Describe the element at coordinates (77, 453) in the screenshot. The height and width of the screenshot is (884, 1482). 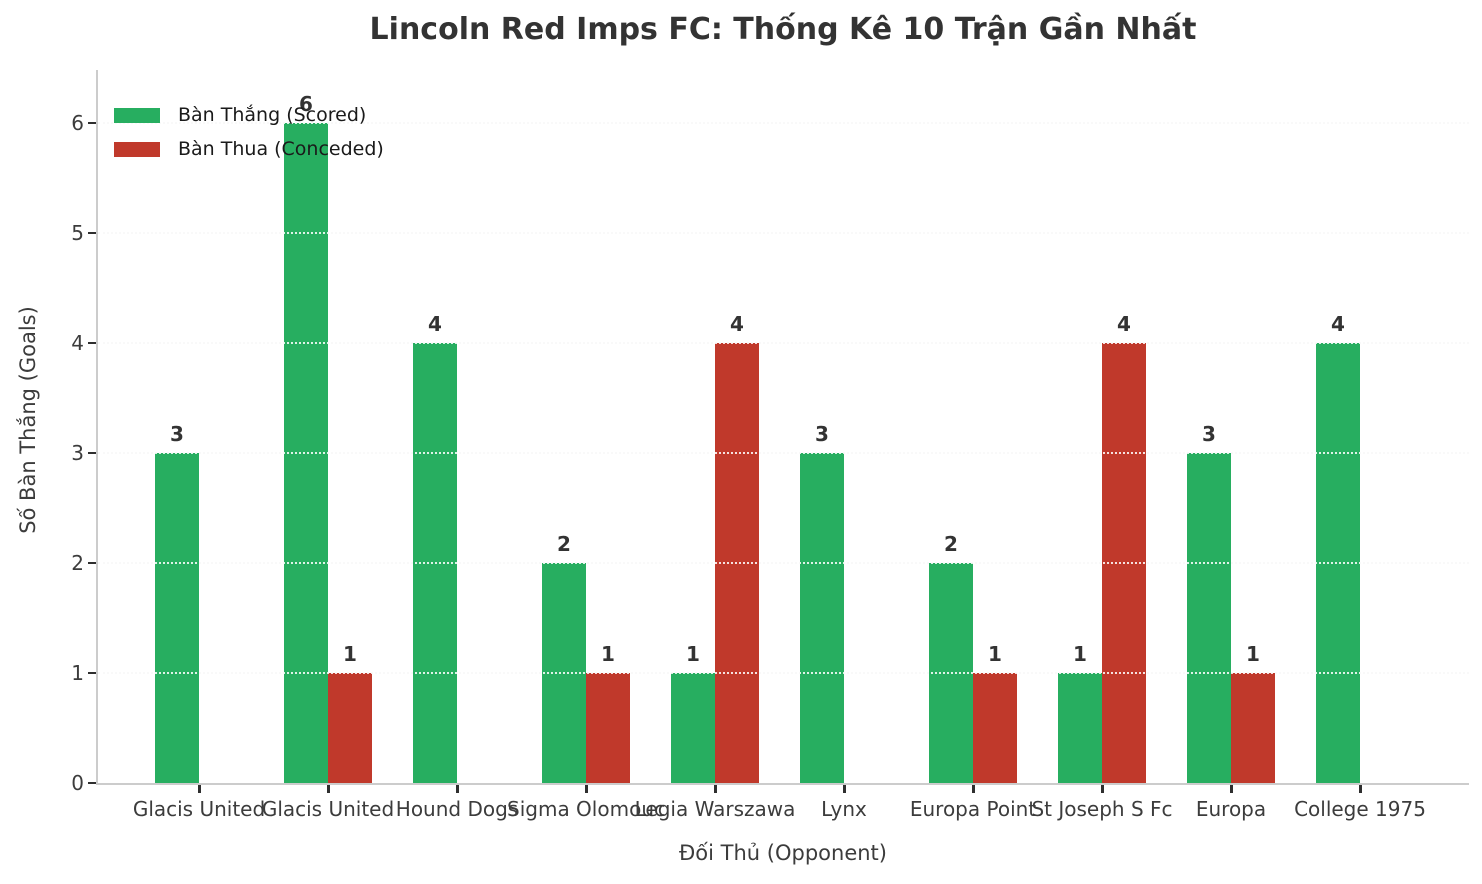
I see `y-tick-label: 3` at that location.